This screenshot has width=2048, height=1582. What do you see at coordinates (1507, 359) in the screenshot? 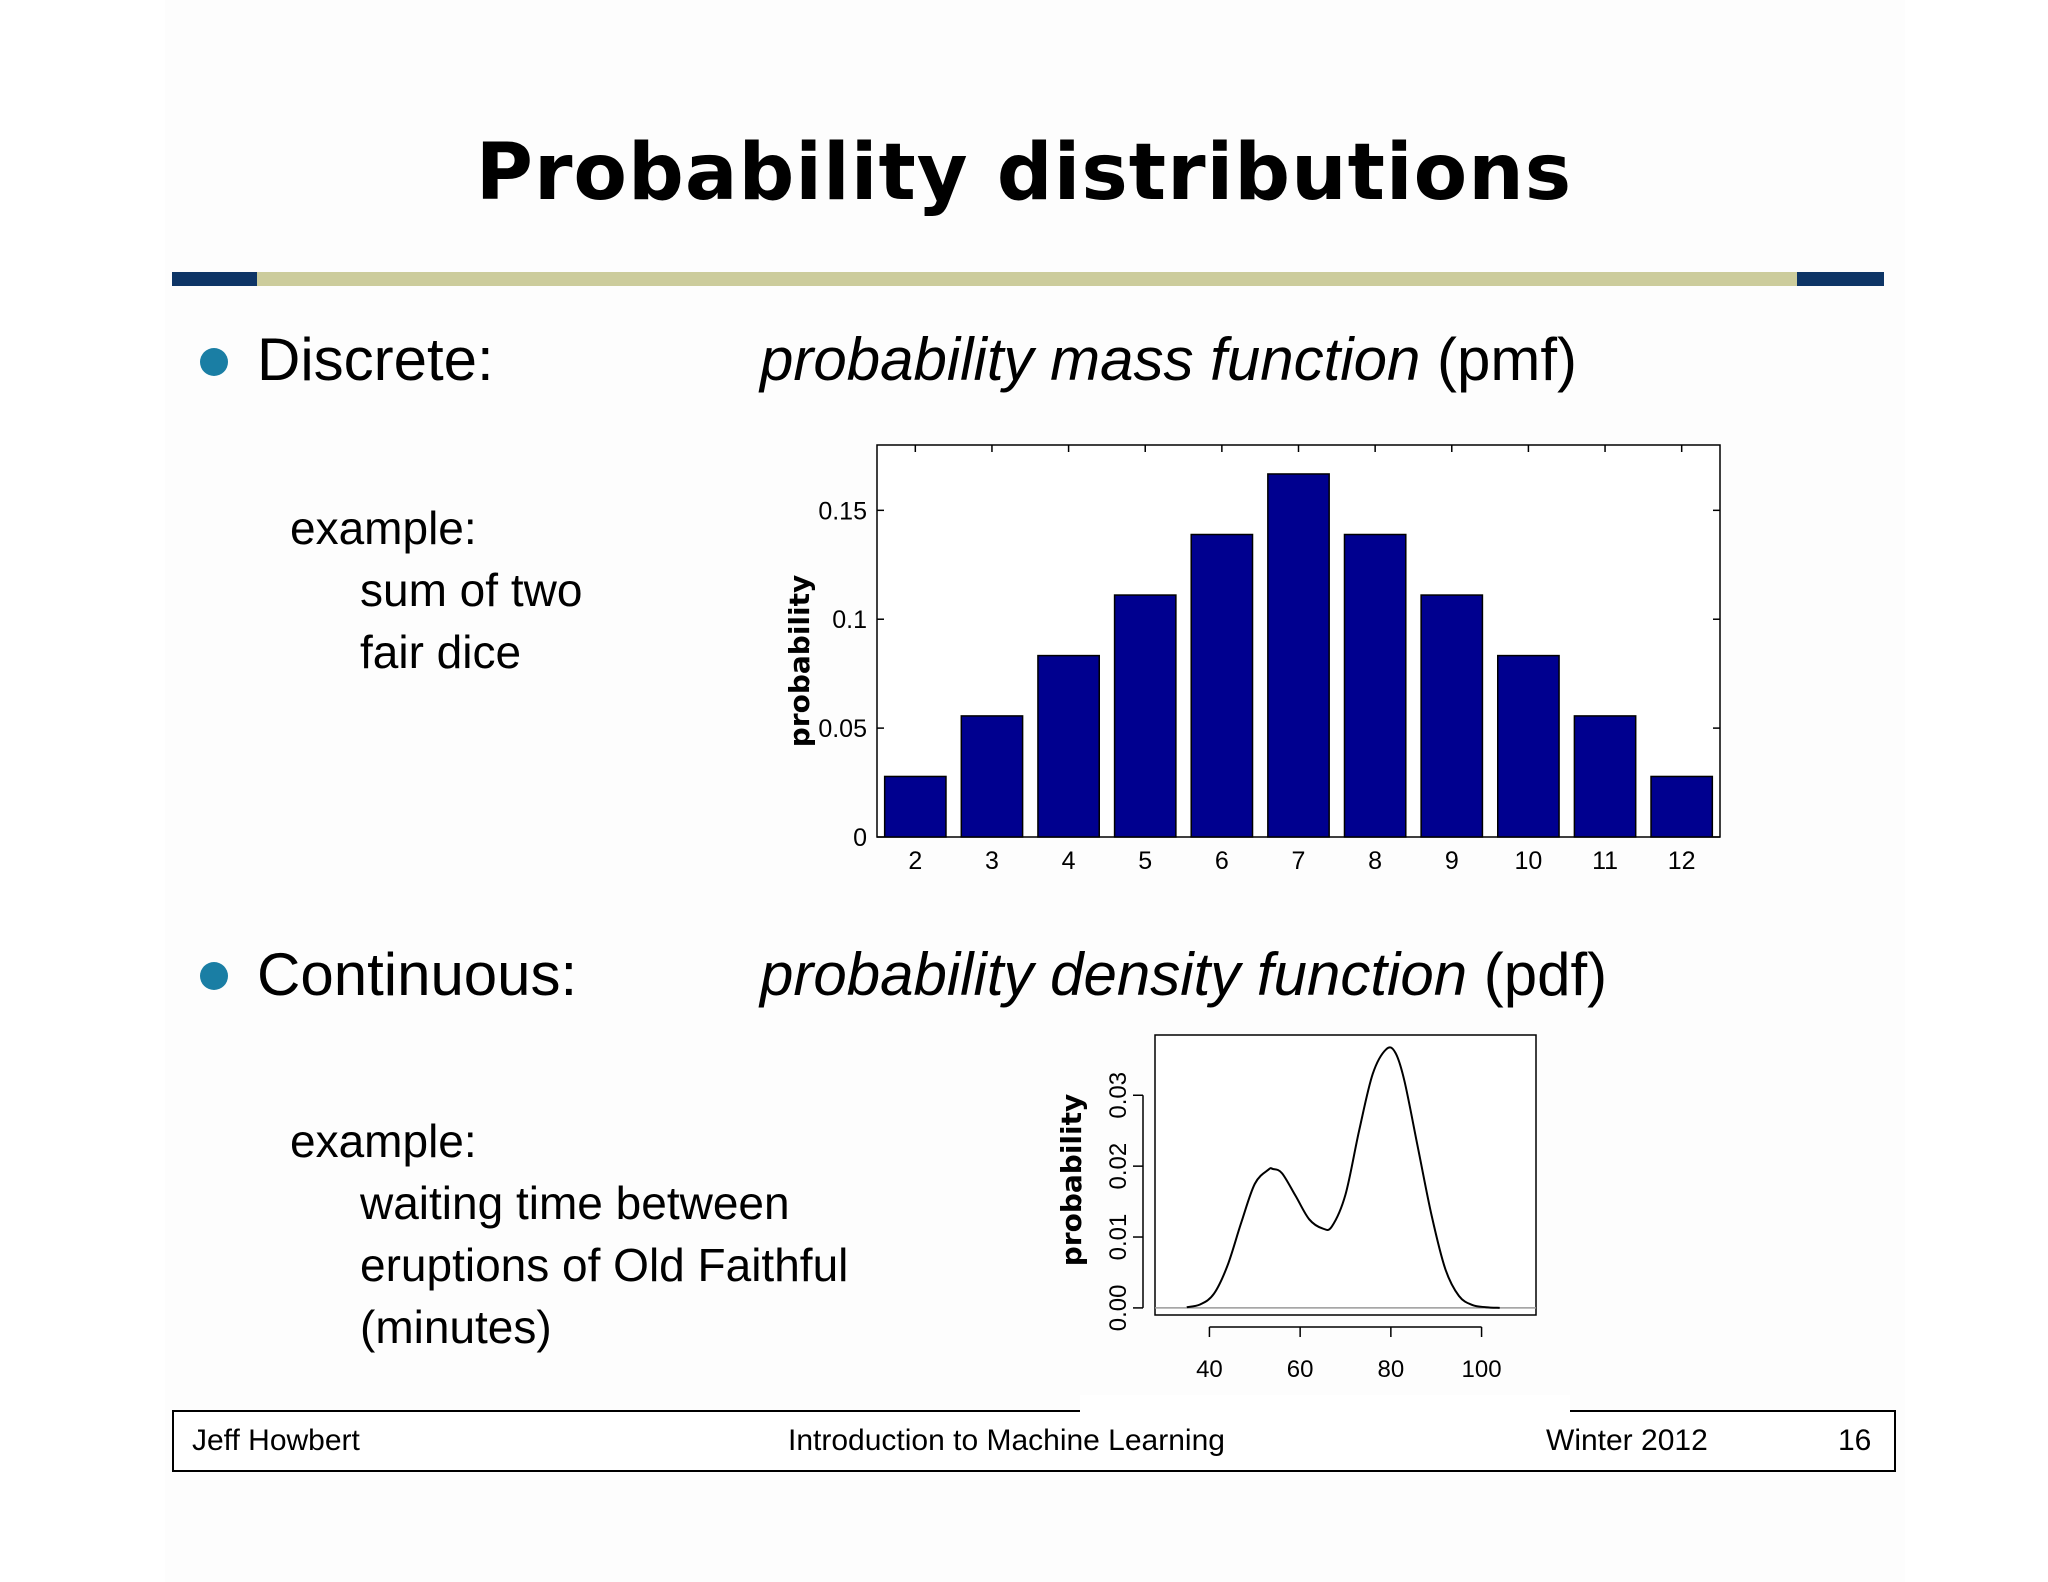
I see `pmf-subtitle-abbrev: (pmf)` at bounding box center [1507, 359].